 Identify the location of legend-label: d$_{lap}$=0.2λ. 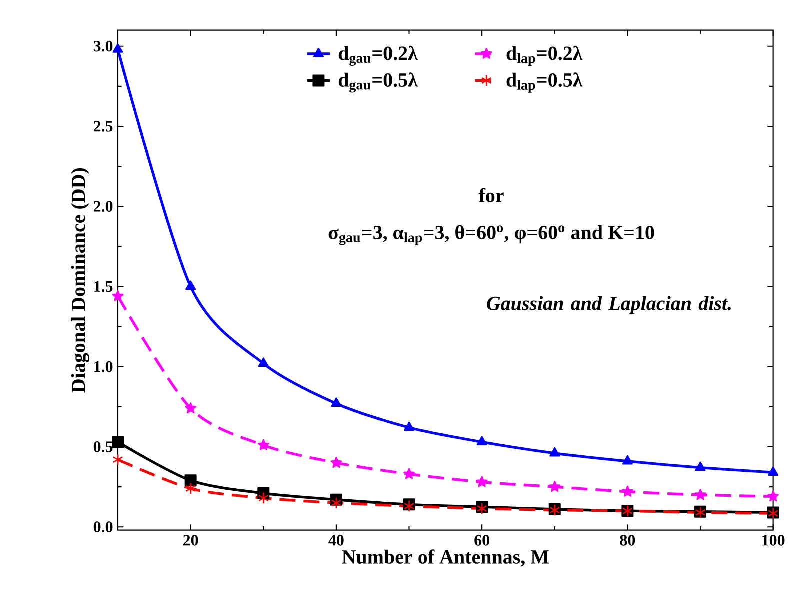
(544, 56).